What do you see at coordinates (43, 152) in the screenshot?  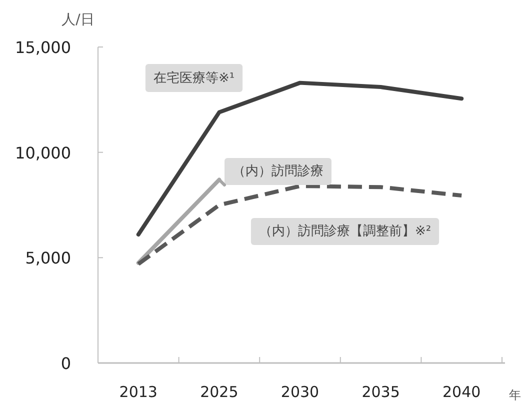 I see `y-tick-label: 10,000` at bounding box center [43, 152].